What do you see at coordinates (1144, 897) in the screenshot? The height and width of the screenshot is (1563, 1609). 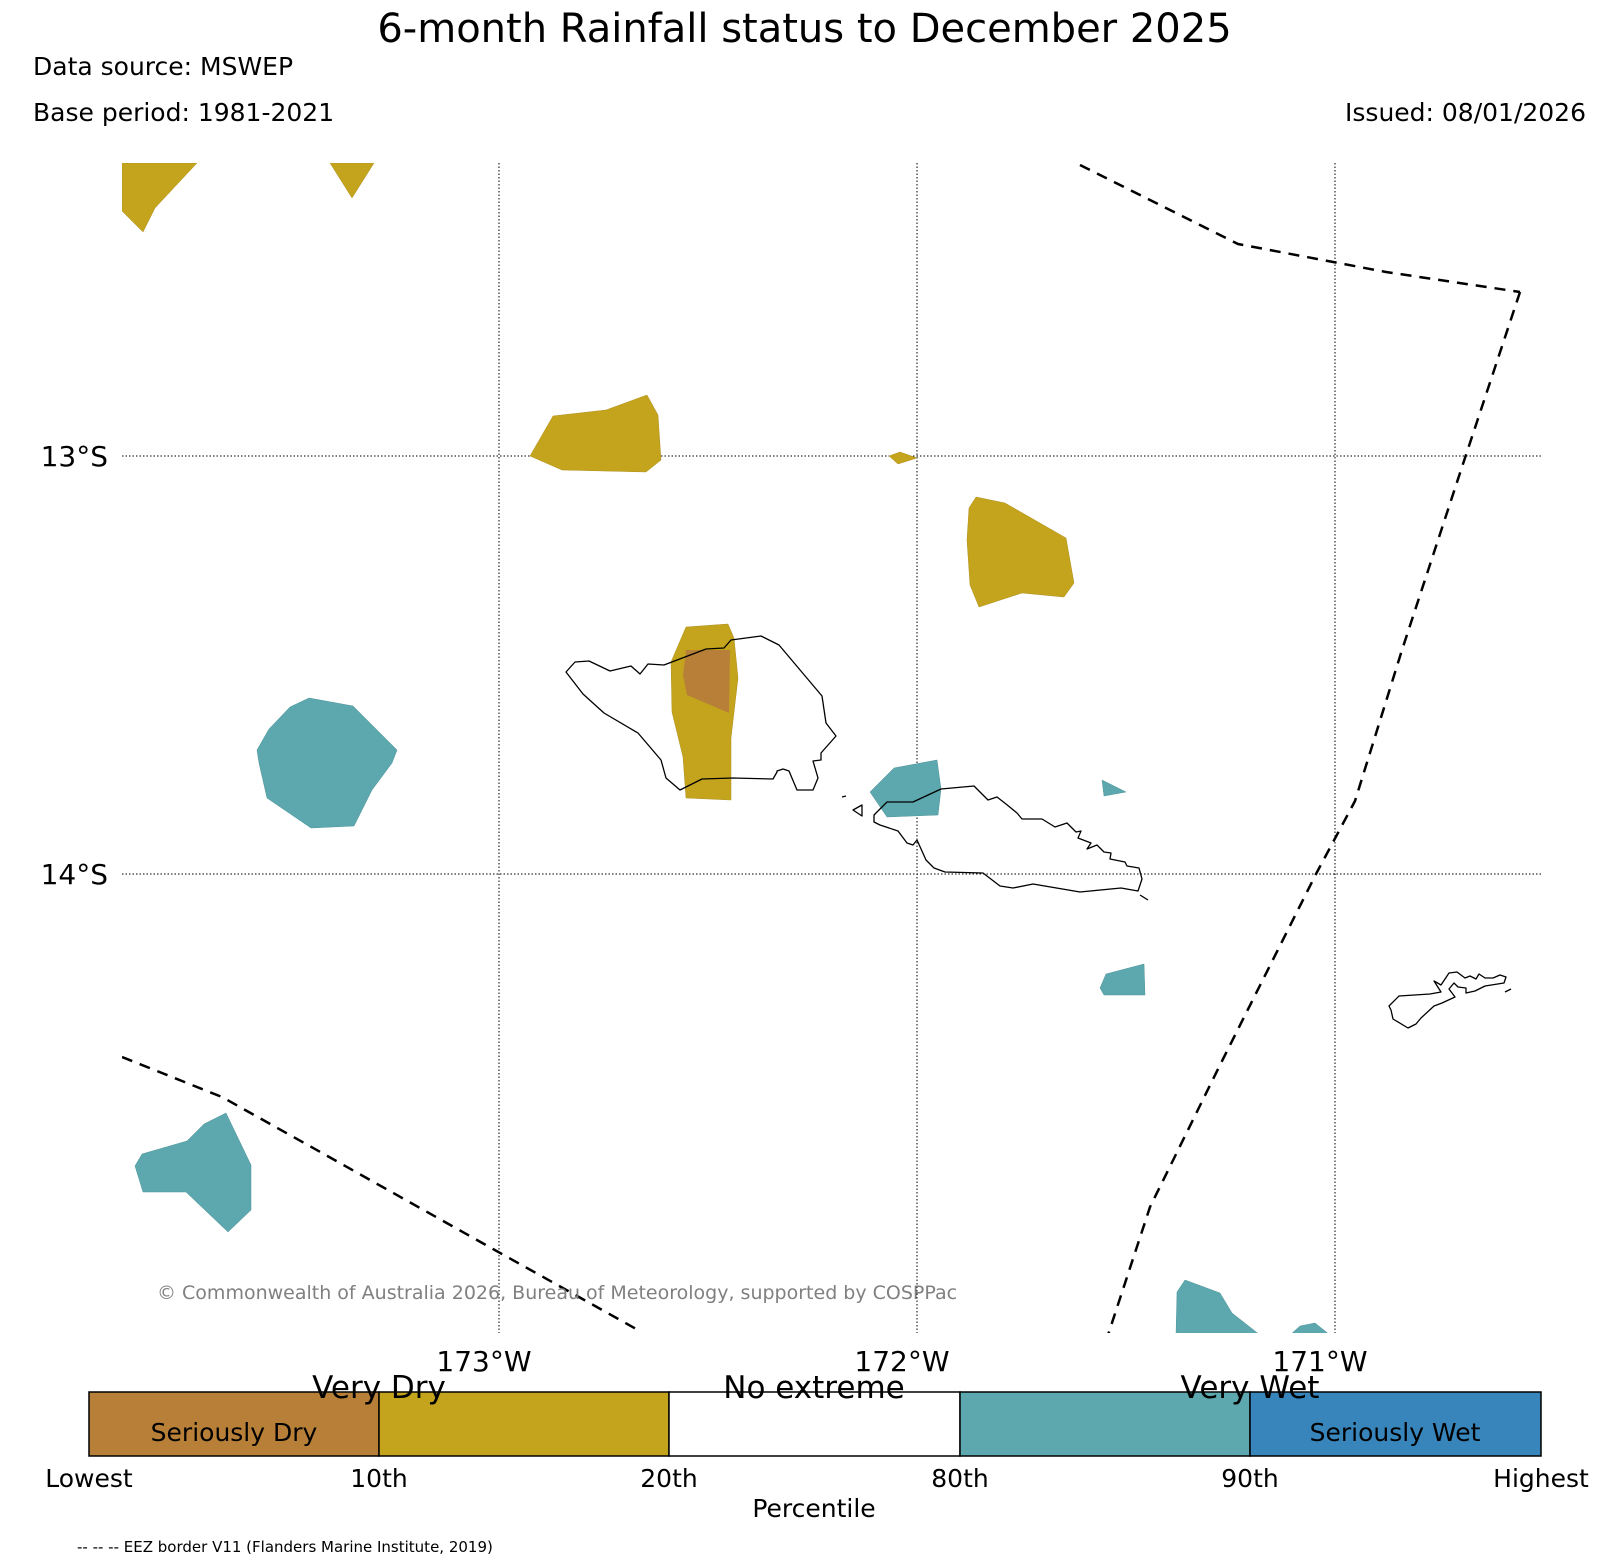 I see `island-outline` at bounding box center [1144, 897].